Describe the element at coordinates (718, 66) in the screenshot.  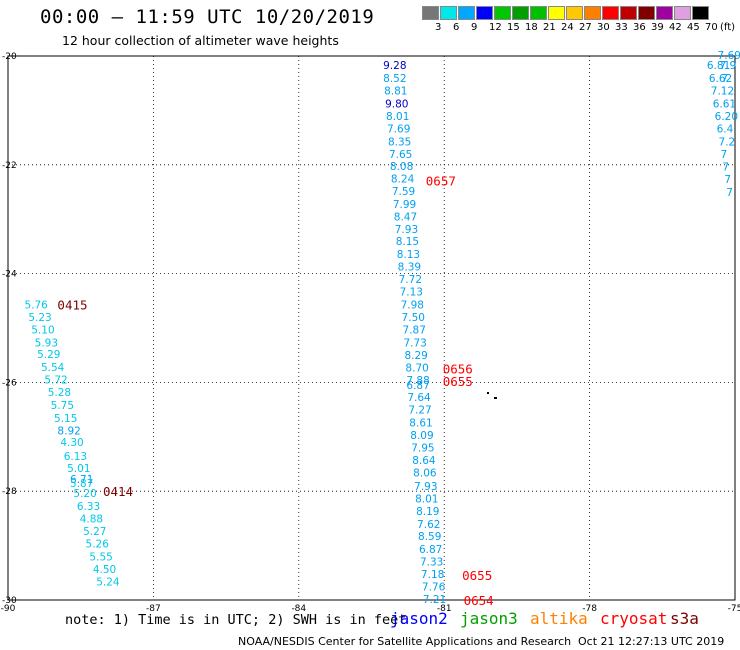
I see `swh-value-label: 6.81` at that location.